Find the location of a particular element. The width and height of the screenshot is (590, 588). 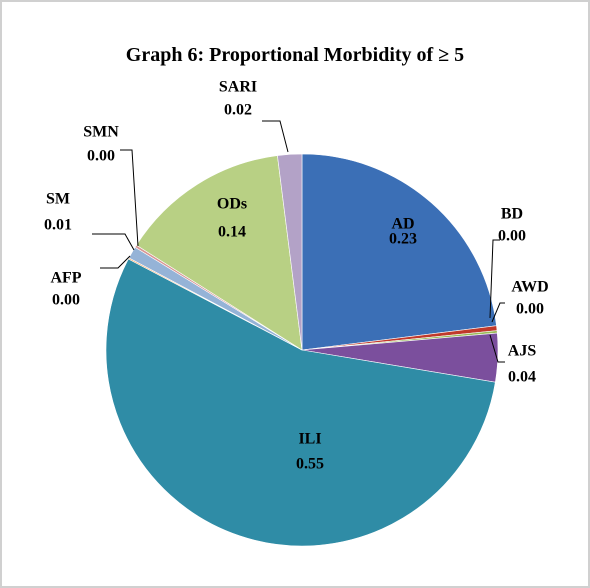

slice-label: BD is located at coordinates (512, 214).